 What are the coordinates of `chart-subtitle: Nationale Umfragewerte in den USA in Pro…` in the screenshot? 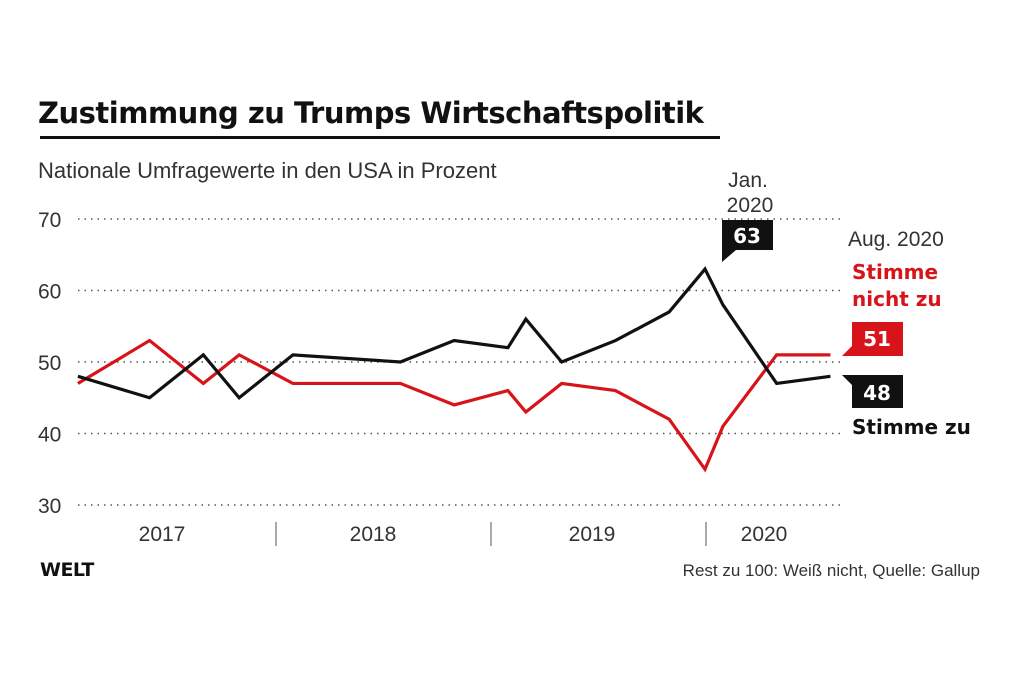 It's located at (267, 170).